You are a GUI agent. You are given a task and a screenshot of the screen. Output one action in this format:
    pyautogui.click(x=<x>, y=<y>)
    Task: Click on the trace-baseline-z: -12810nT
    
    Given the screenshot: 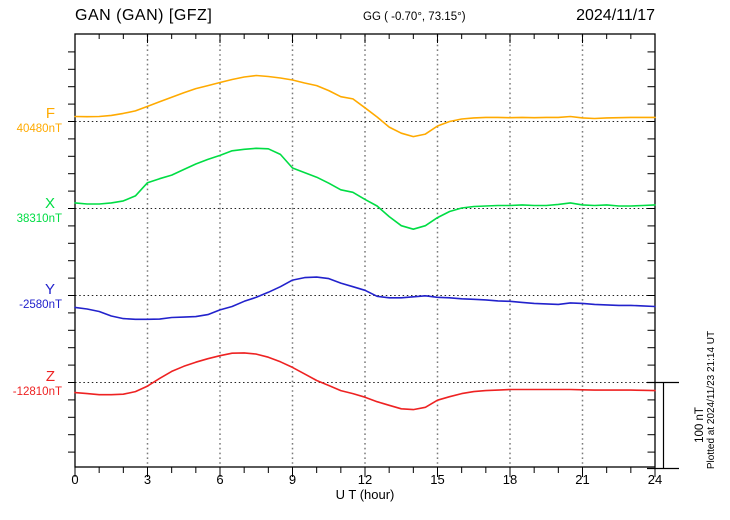 What is the action you would take?
    pyautogui.click(x=37, y=392)
    